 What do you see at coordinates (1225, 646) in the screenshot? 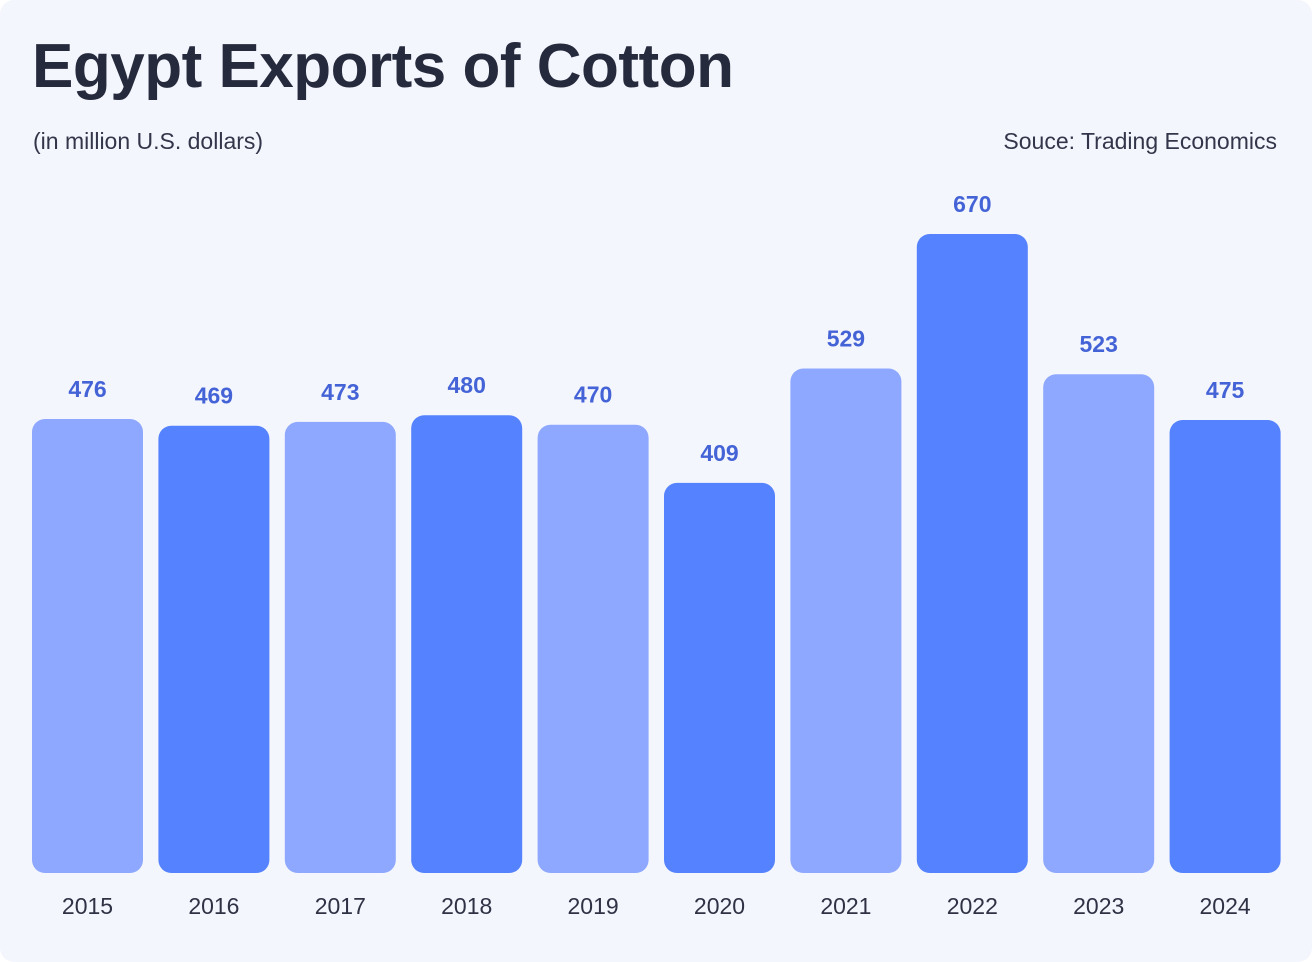
I see `bar-2024` at bounding box center [1225, 646].